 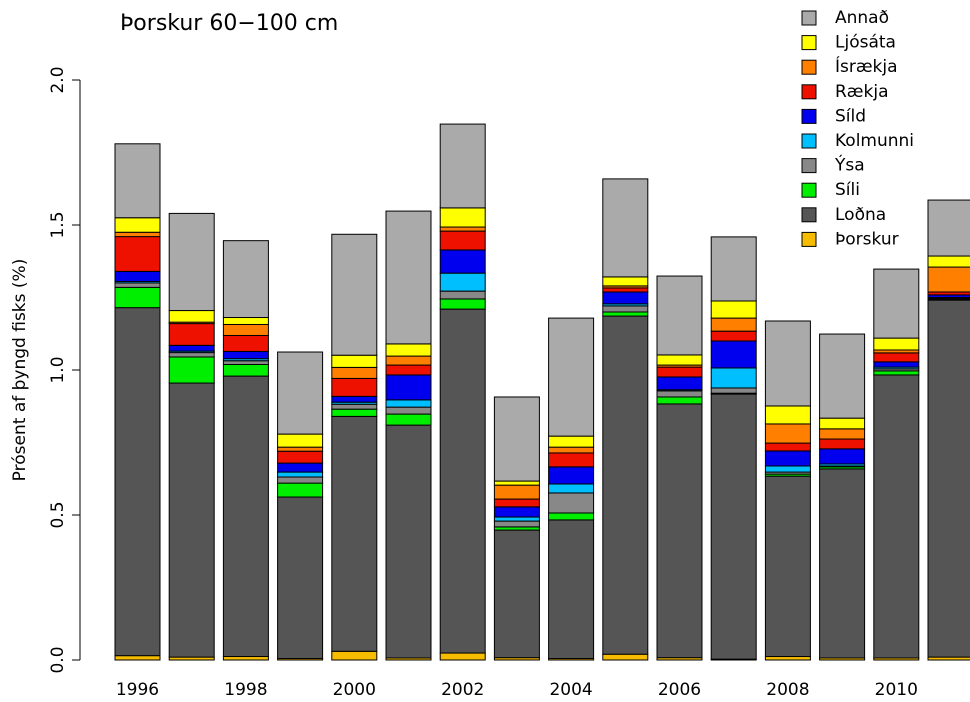 I want to click on x-tick-label: 2004, so click(x=570, y=690).